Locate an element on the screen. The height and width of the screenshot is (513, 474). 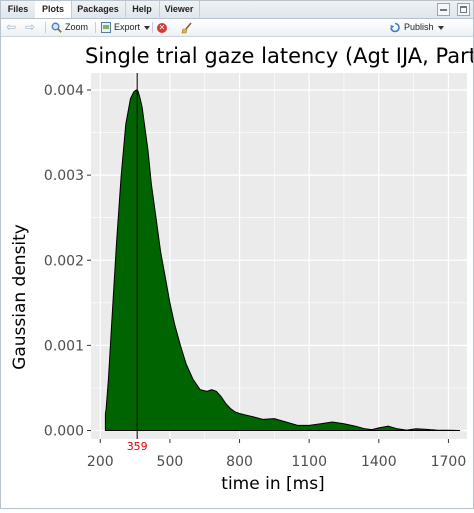
window-controls is located at coordinates (452, 12).